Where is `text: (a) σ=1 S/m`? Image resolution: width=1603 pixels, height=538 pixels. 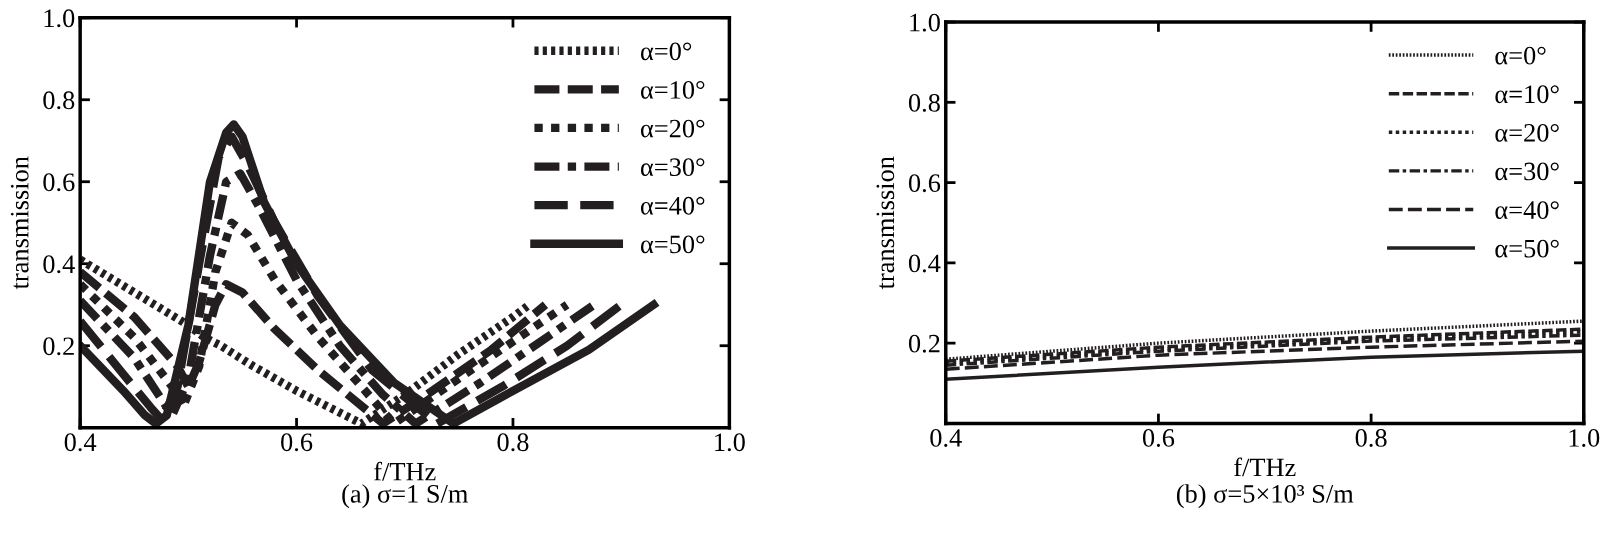
text: (a) σ=1 S/m is located at coordinates (405, 496).